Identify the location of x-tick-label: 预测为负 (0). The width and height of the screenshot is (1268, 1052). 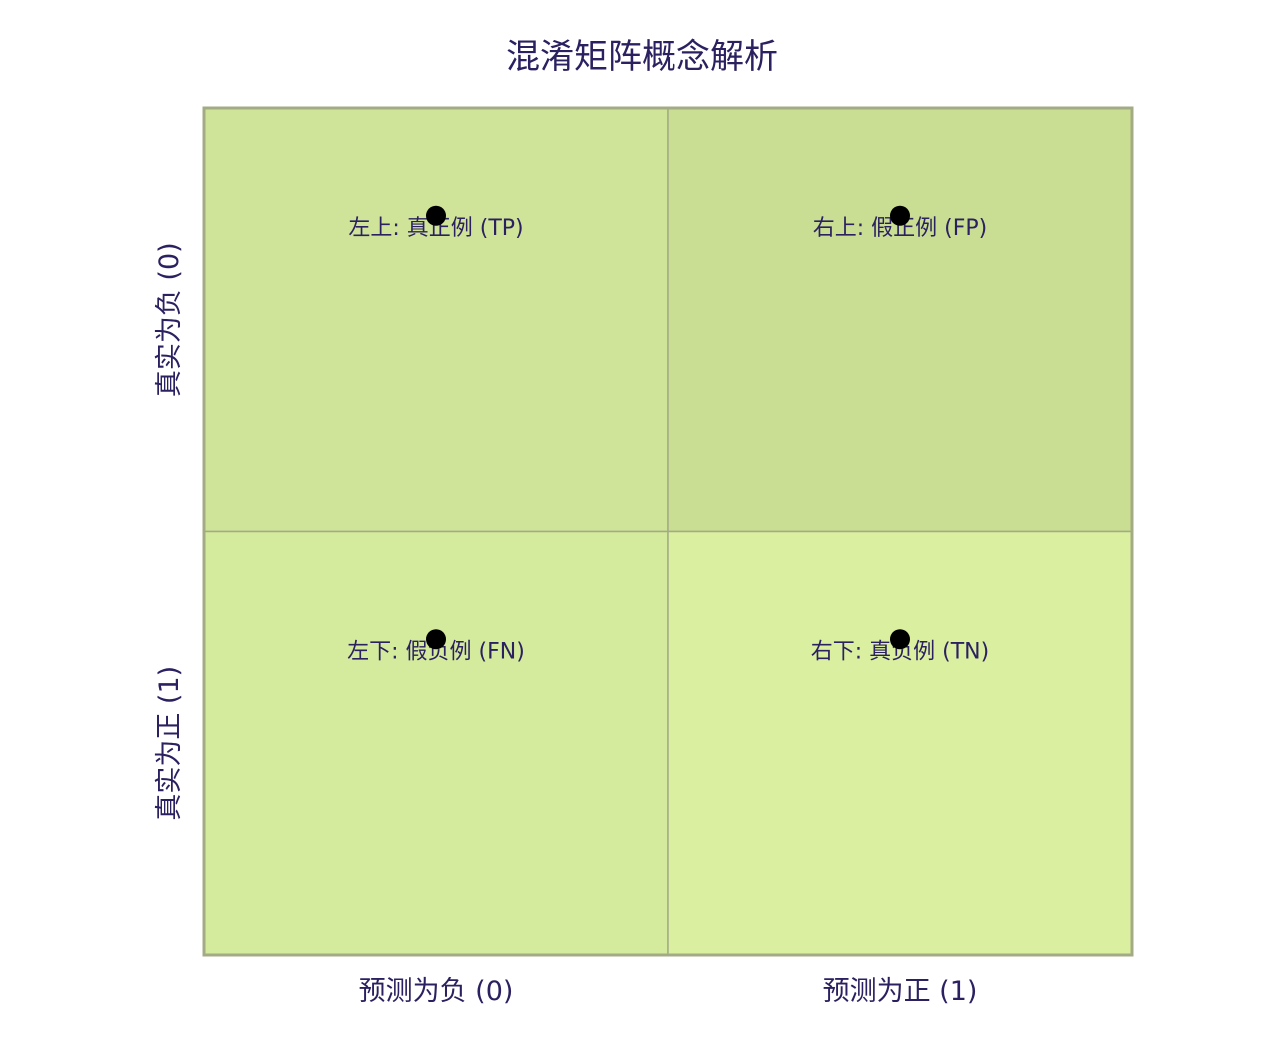
(436, 991).